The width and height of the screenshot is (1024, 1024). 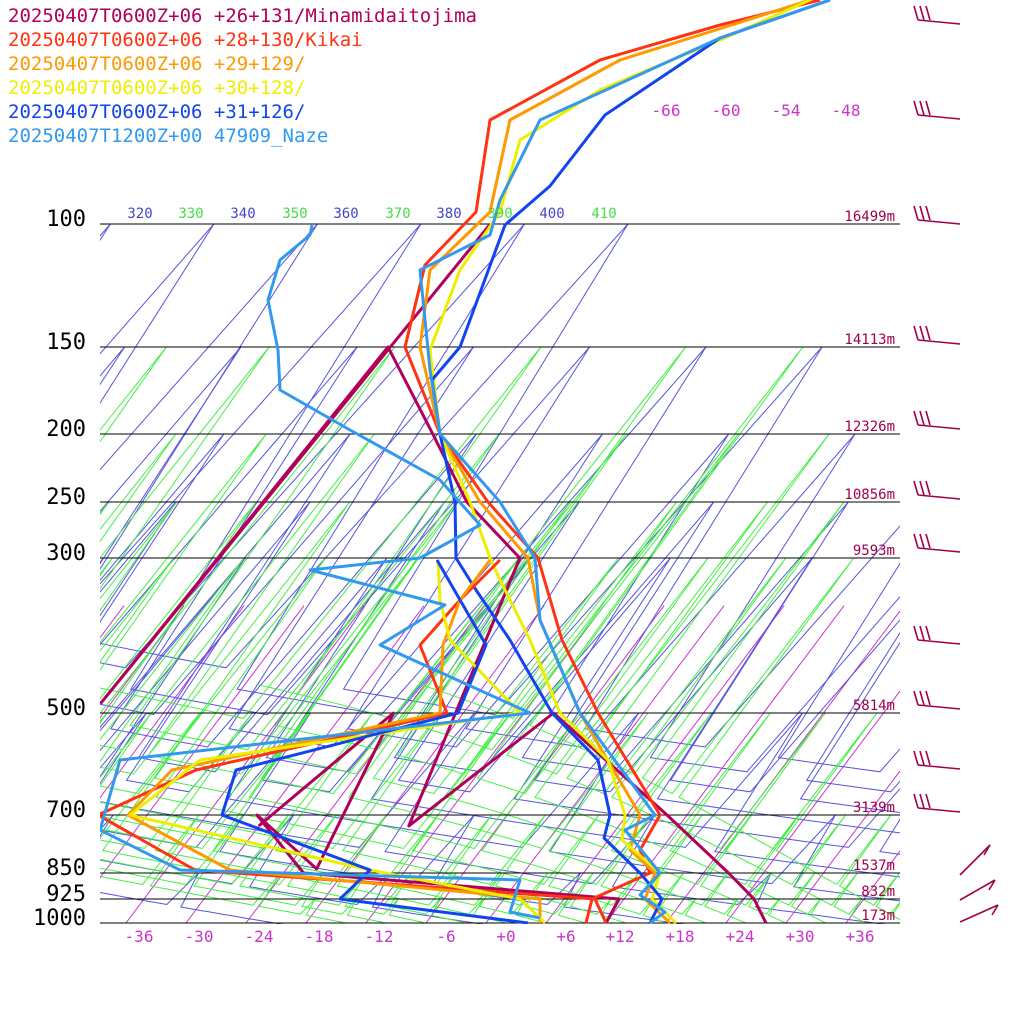 I want to click on upper-temperature-label: -66, so click(x=666, y=110).